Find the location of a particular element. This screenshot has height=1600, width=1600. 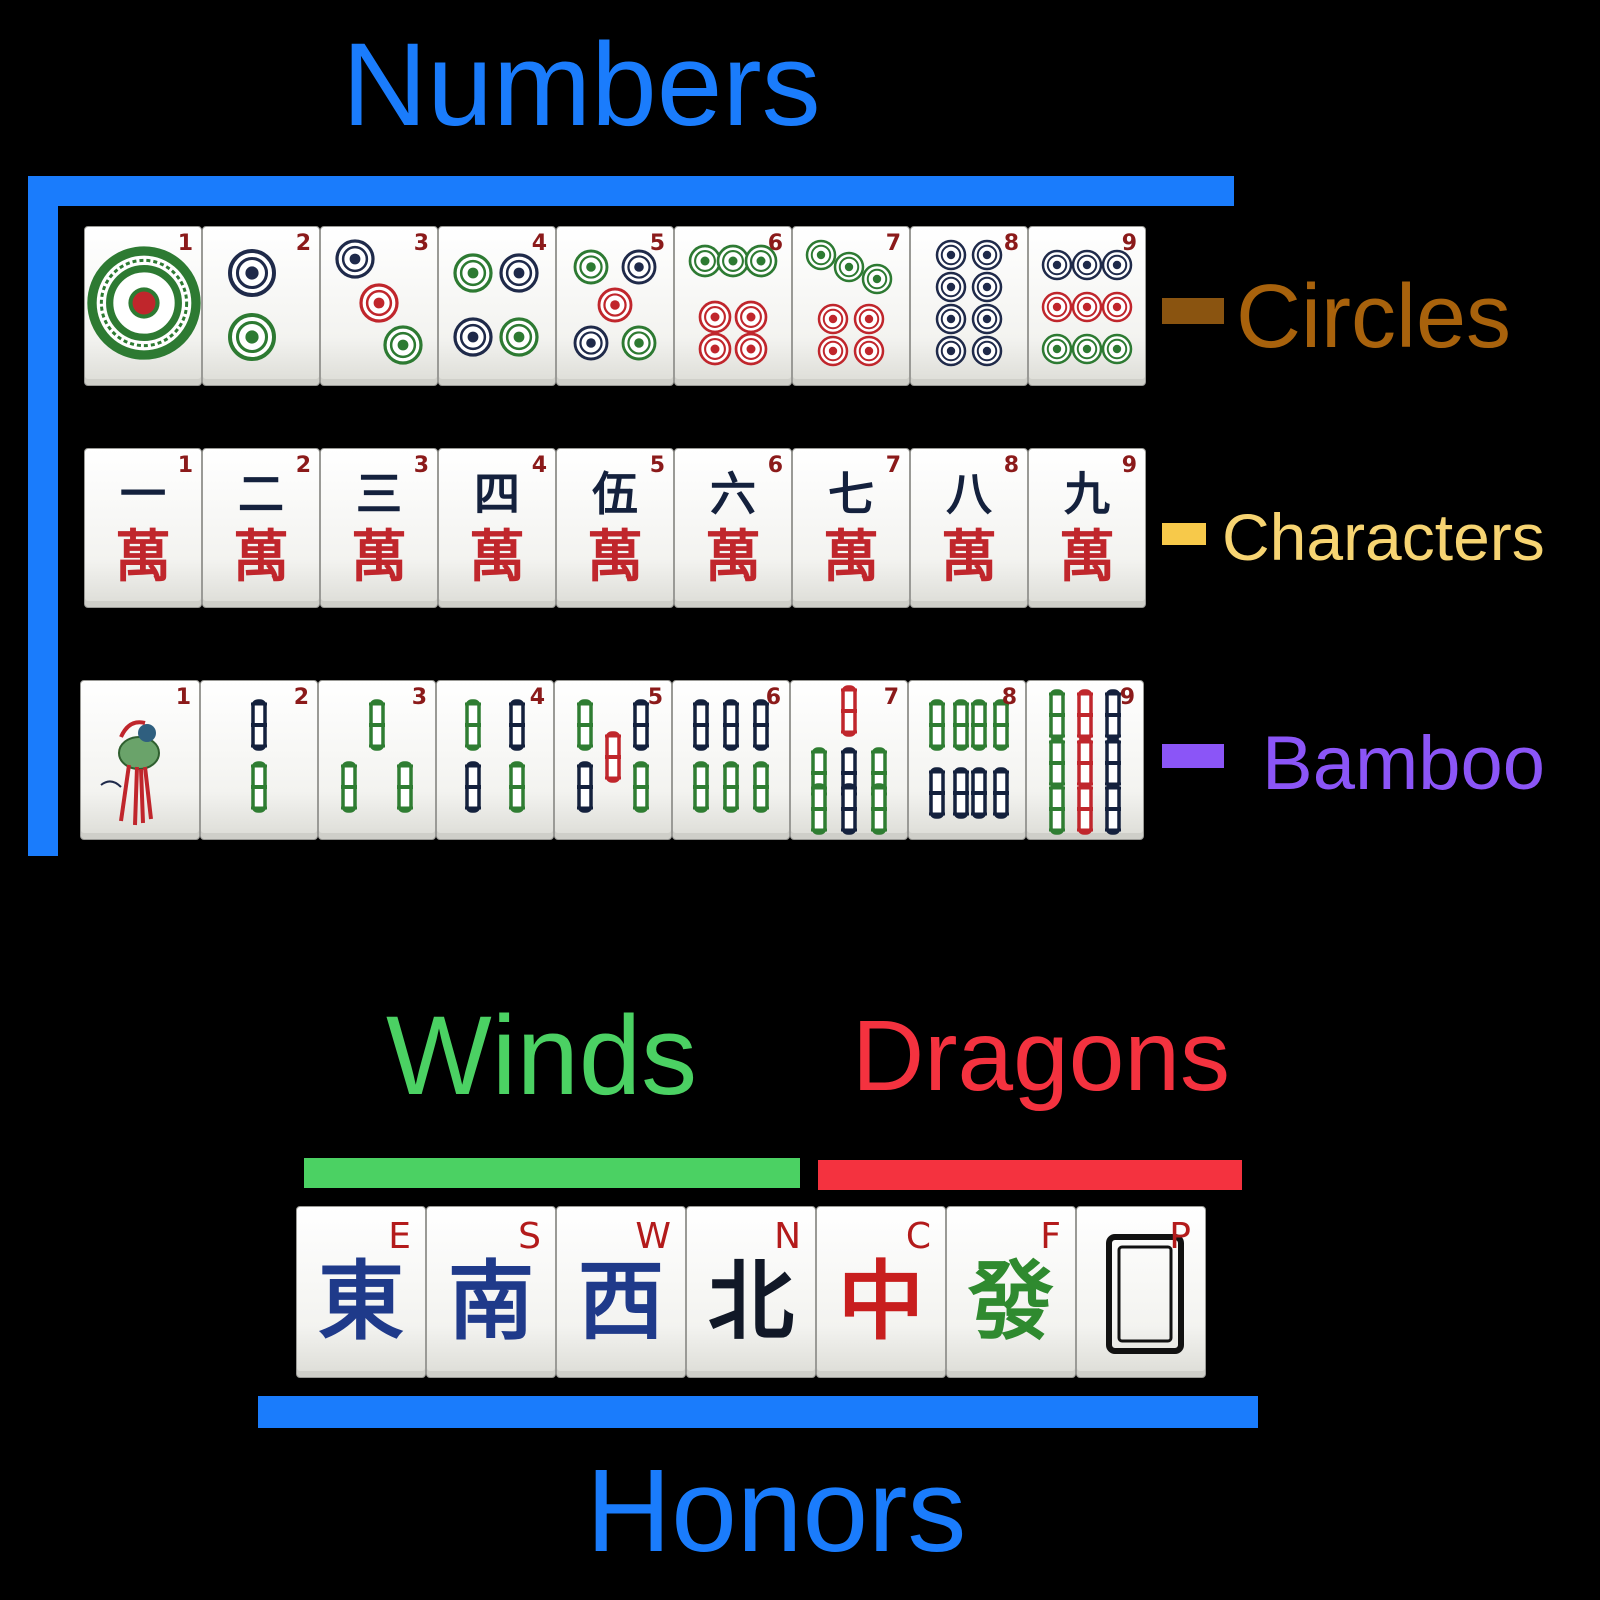

characters-row: 一萬 1 二萬 2 三萬 3 四萬 4 伍萬 5 六萬 6 七萬 7 八萬 8 九萬 9 is located at coordinates (615, 528).